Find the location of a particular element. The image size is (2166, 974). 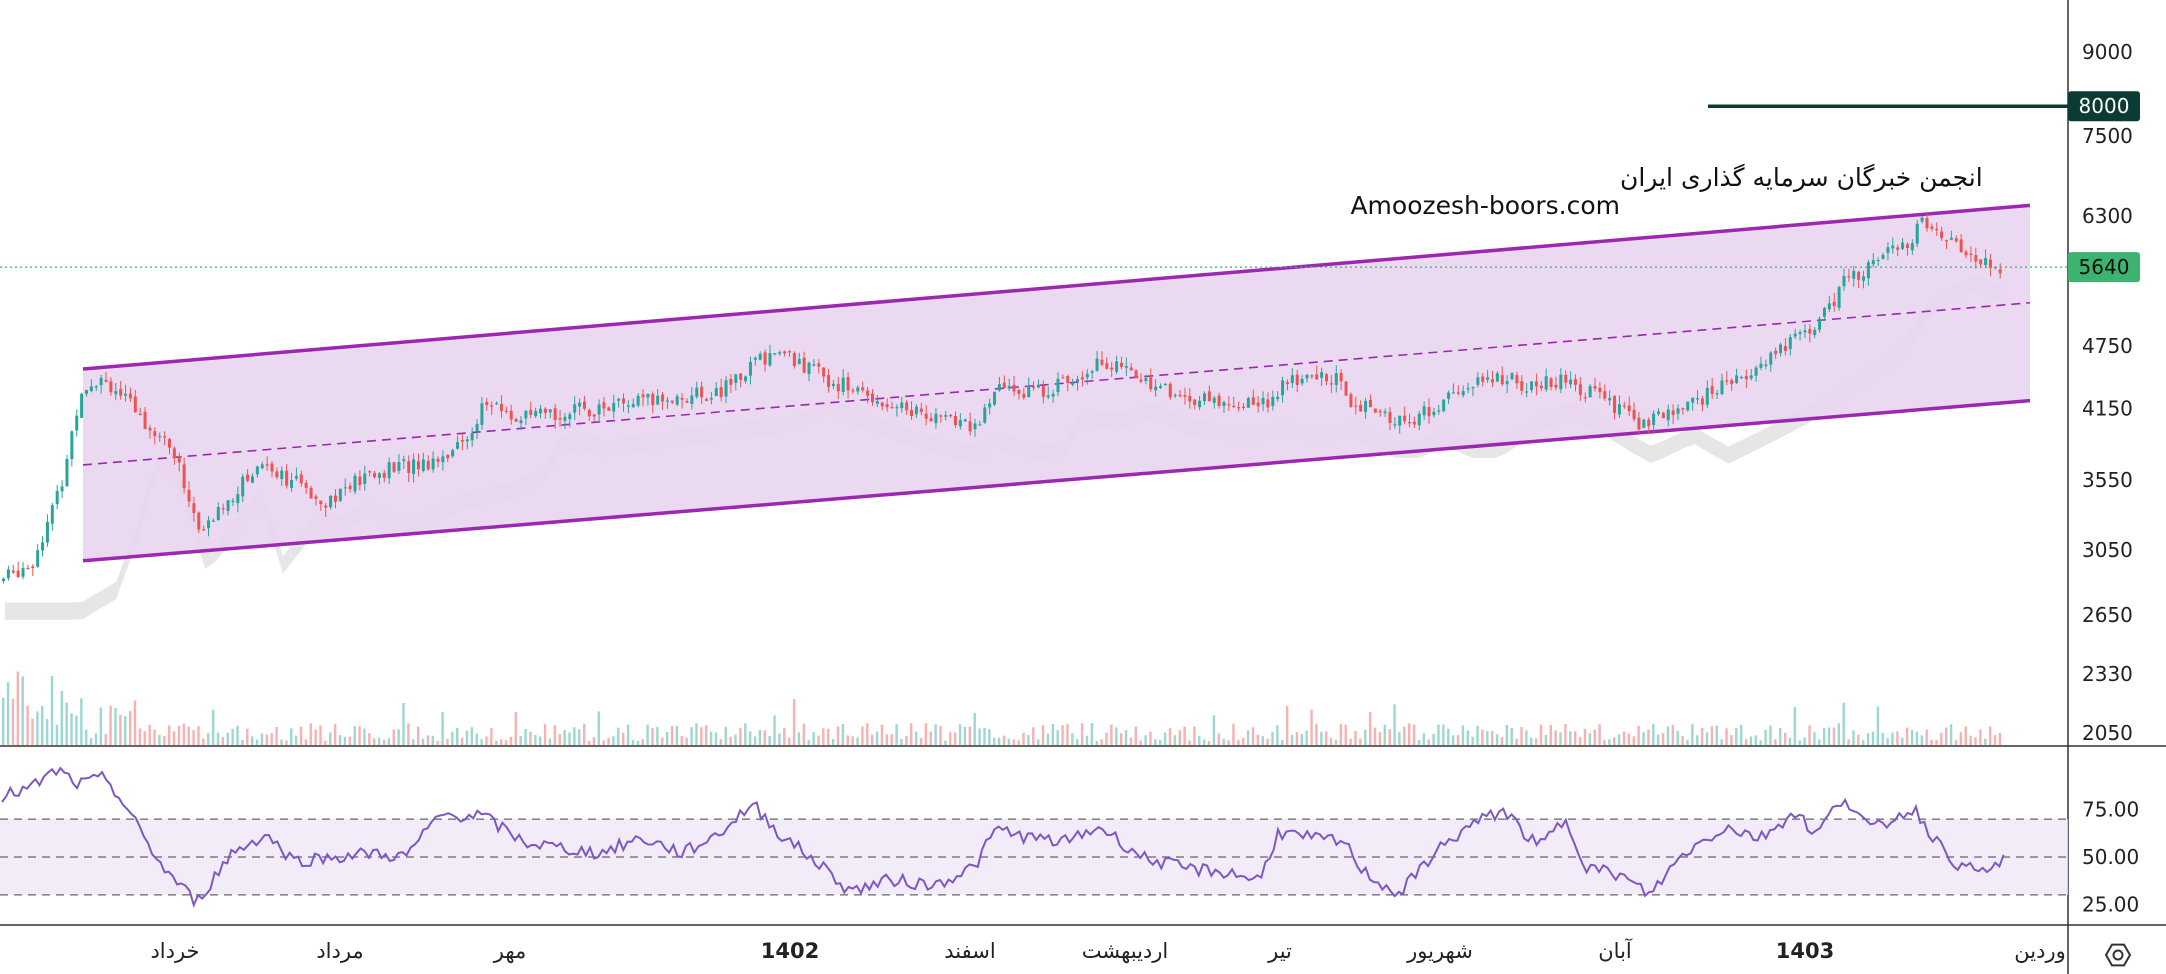

time-tick-label: اسفند is located at coordinates (969, 951).